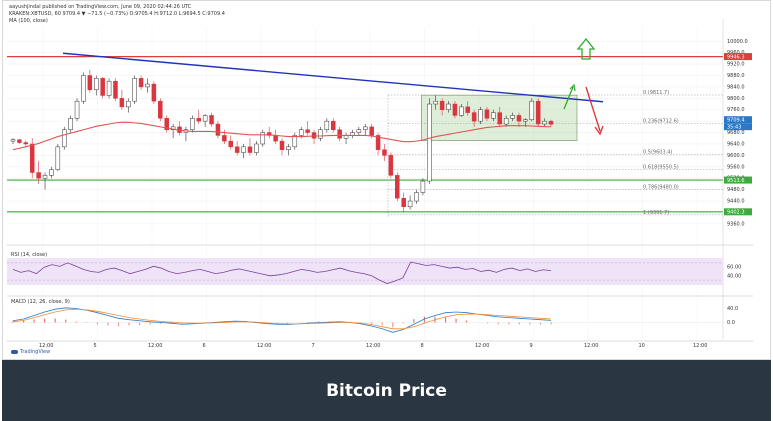 This screenshot has height=421, width=773. I want to click on countdown-tag, so click(738, 127).